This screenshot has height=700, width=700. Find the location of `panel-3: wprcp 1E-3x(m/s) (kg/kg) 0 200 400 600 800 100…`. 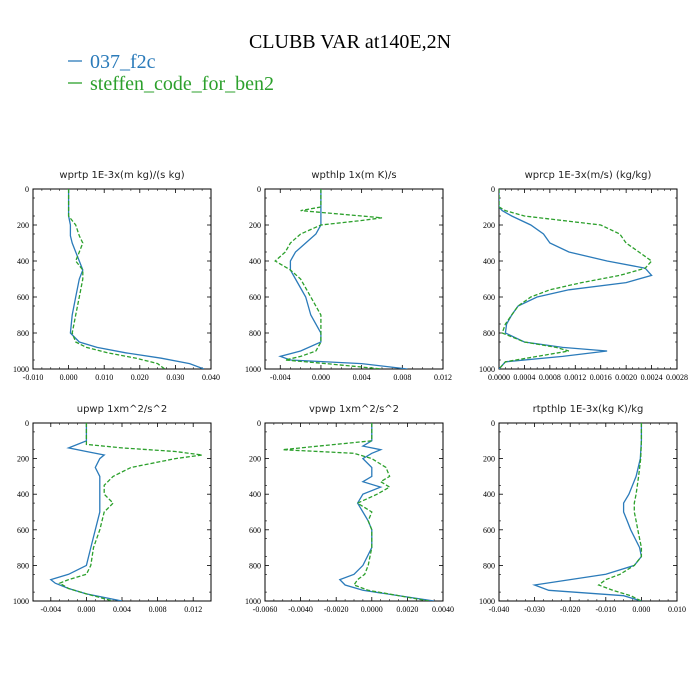

panel-3: wprcp 1E-3x(m/s) (kg/kg) 0 200 400 600 800 100… is located at coordinates (583, 276).